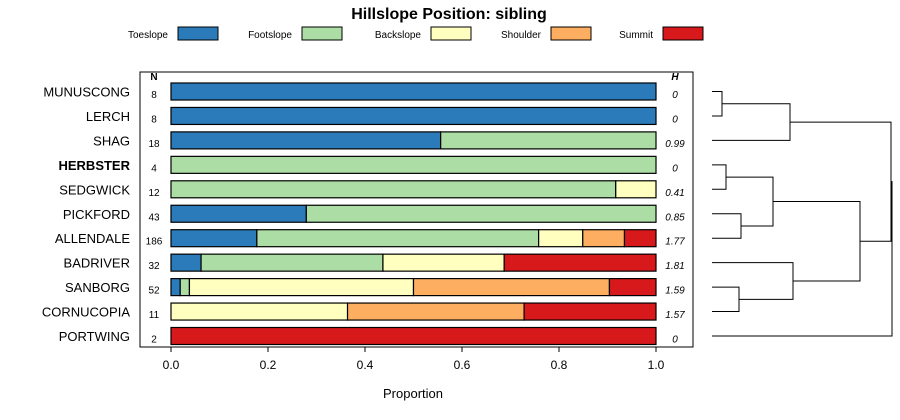  What do you see at coordinates (97, 287) in the screenshot?
I see `row-label-sanborg: SANBORG` at bounding box center [97, 287].